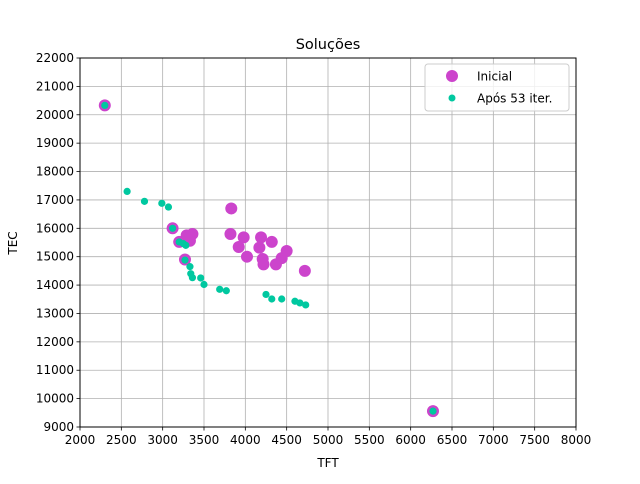 Image resolution: width=640 pixels, height=484 pixels. Describe the element at coordinates (328, 440) in the screenshot. I see `x-tick-label: 5000` at that location.